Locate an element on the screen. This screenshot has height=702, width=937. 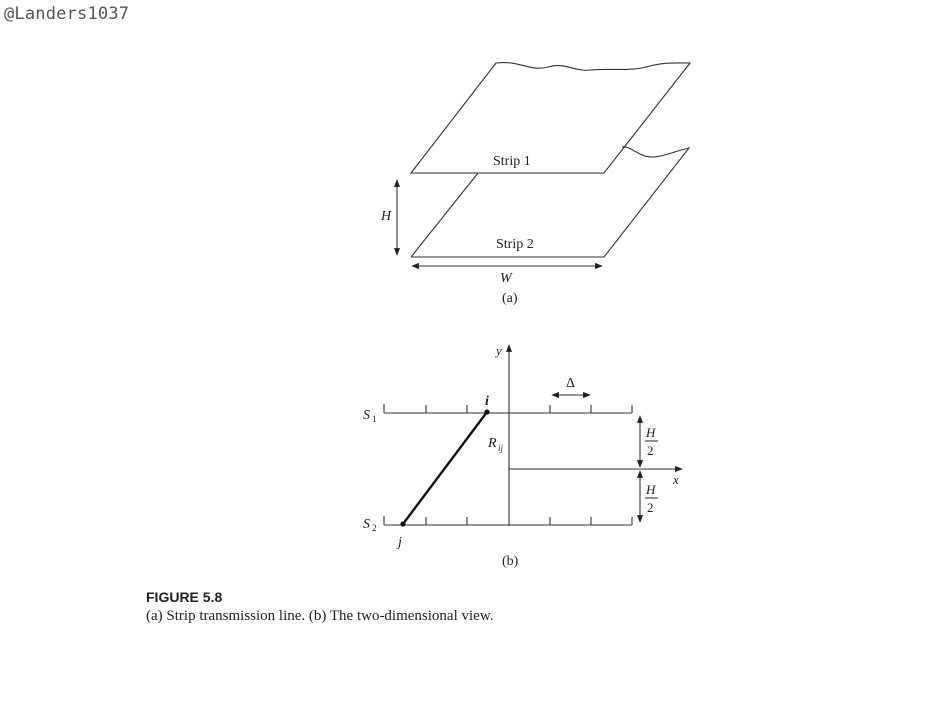
point-i-label: i is located at coordinates (487, 401).